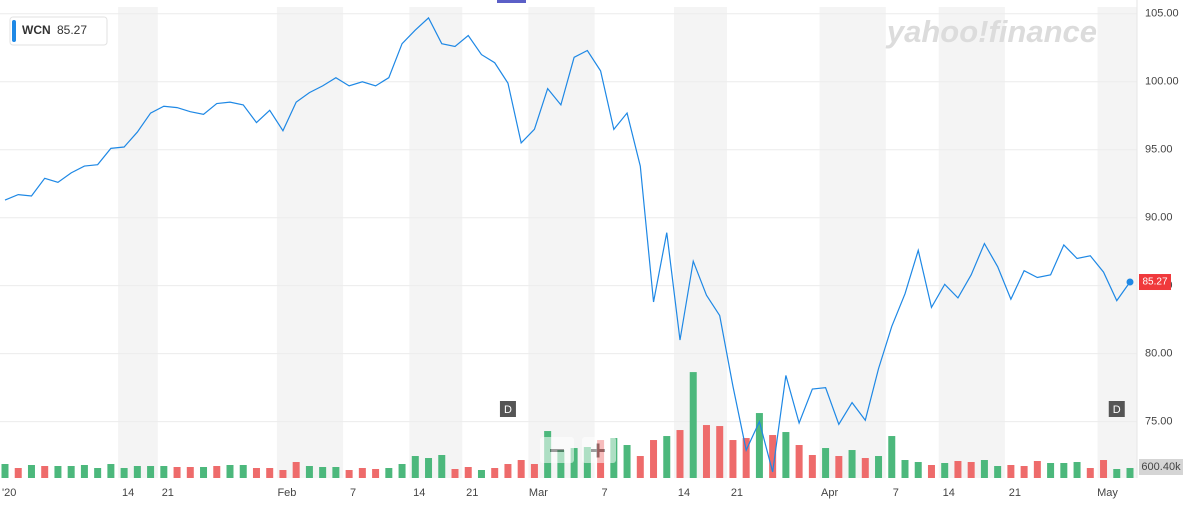 Image resolution: width=1183 pixels, height=506 pixels. I want to click on zoom-controls, so click(578, 450).